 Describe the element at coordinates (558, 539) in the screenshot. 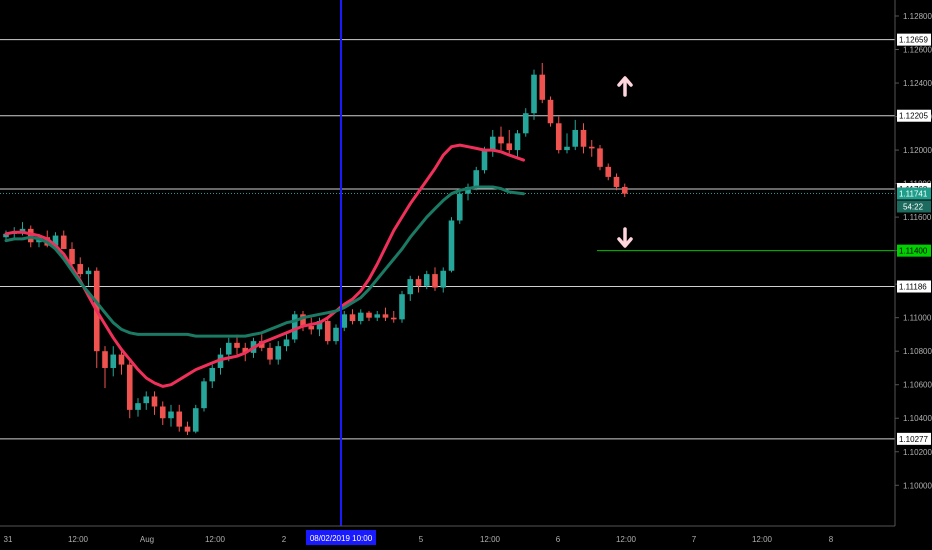

I see `time-tick-label: 6` at that location.